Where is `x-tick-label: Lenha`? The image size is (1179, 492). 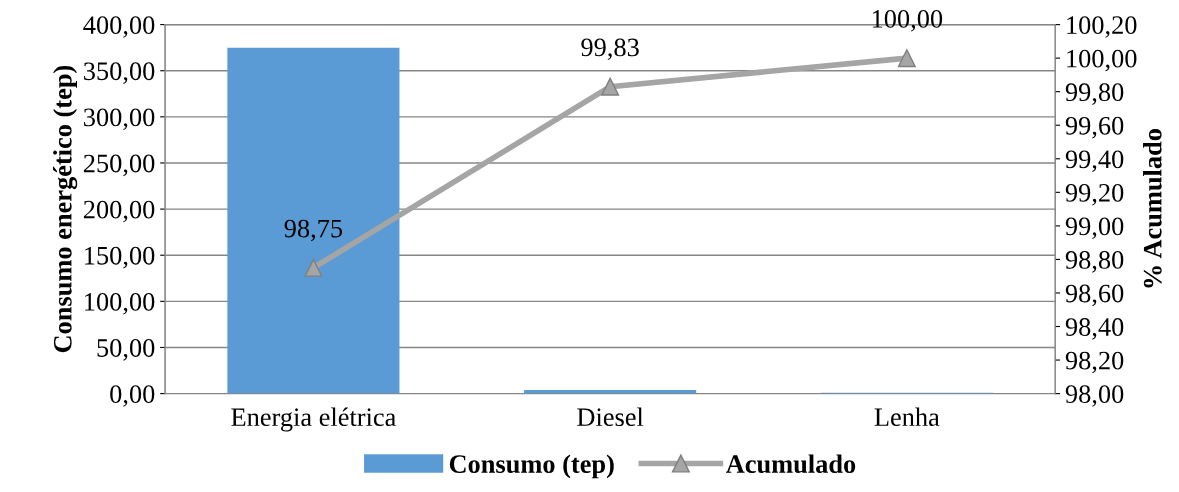
x-tick-label: Lenha is located at coordinates (907, 417).